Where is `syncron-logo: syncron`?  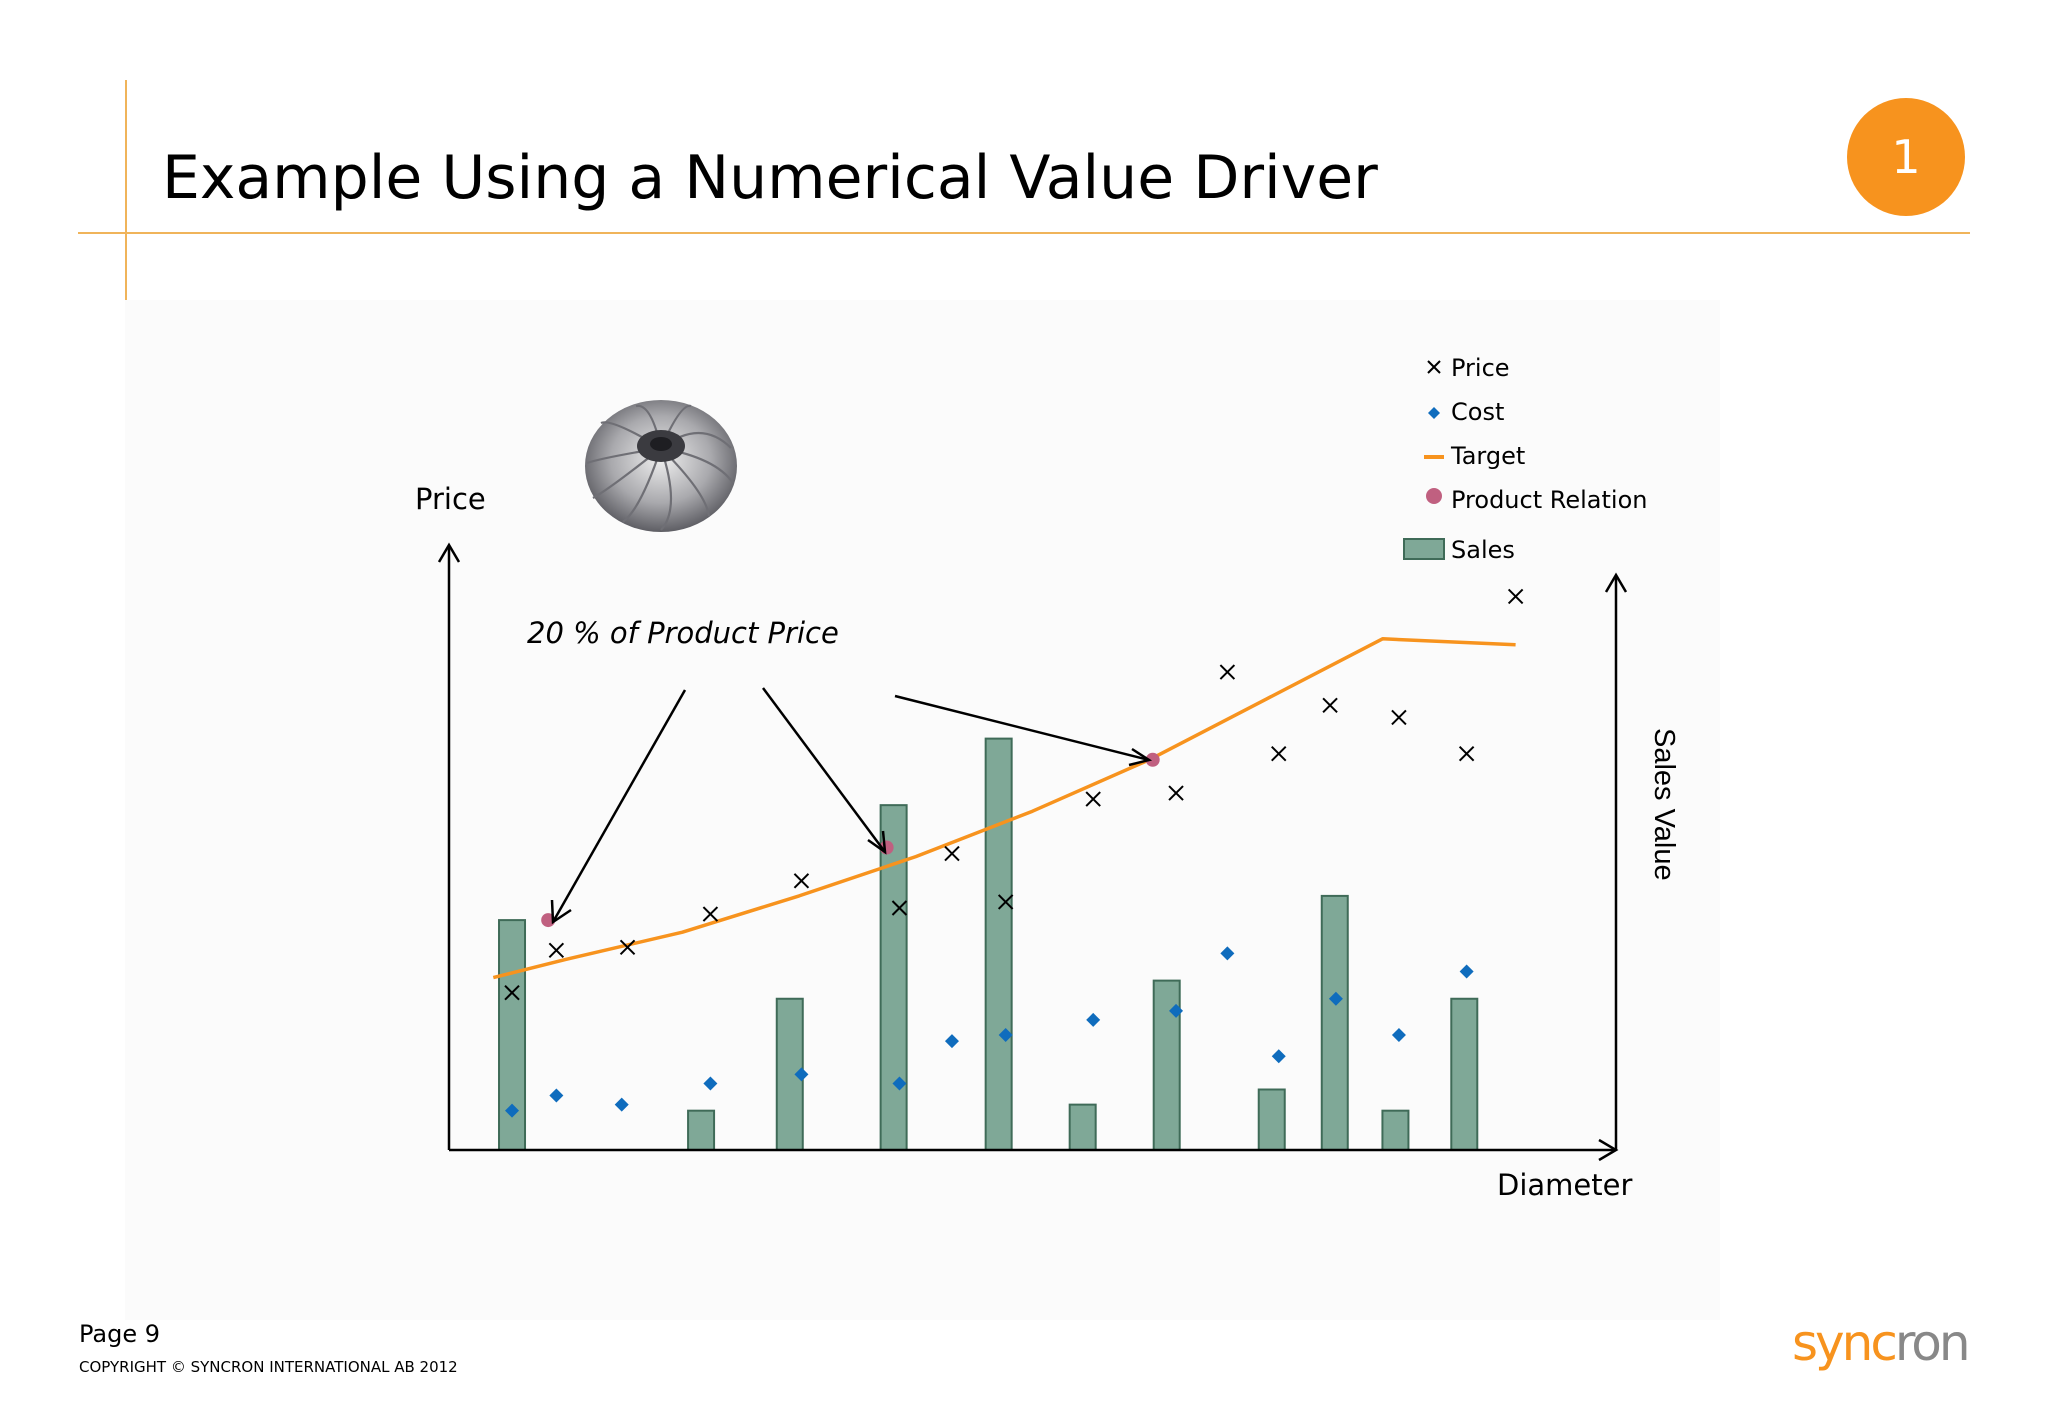 syncron-logo: syncron is located at coordinates (1881, 1343).